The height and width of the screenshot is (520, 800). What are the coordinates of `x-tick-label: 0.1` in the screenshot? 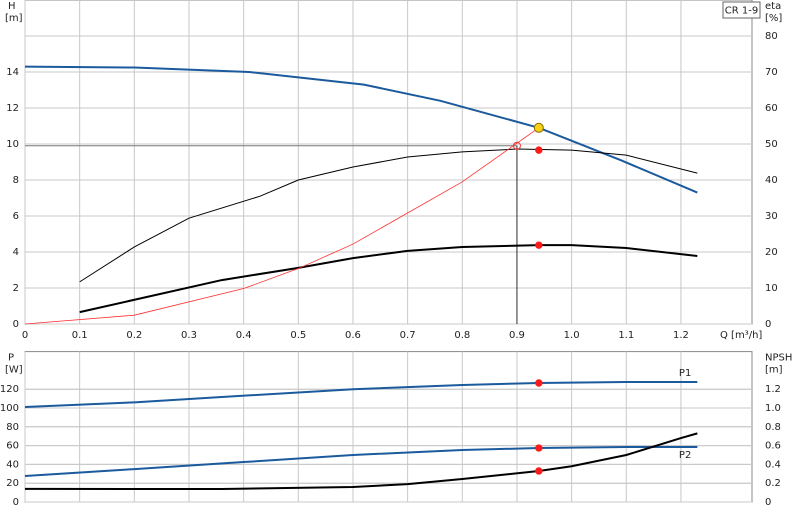 It's located at (80, 335).